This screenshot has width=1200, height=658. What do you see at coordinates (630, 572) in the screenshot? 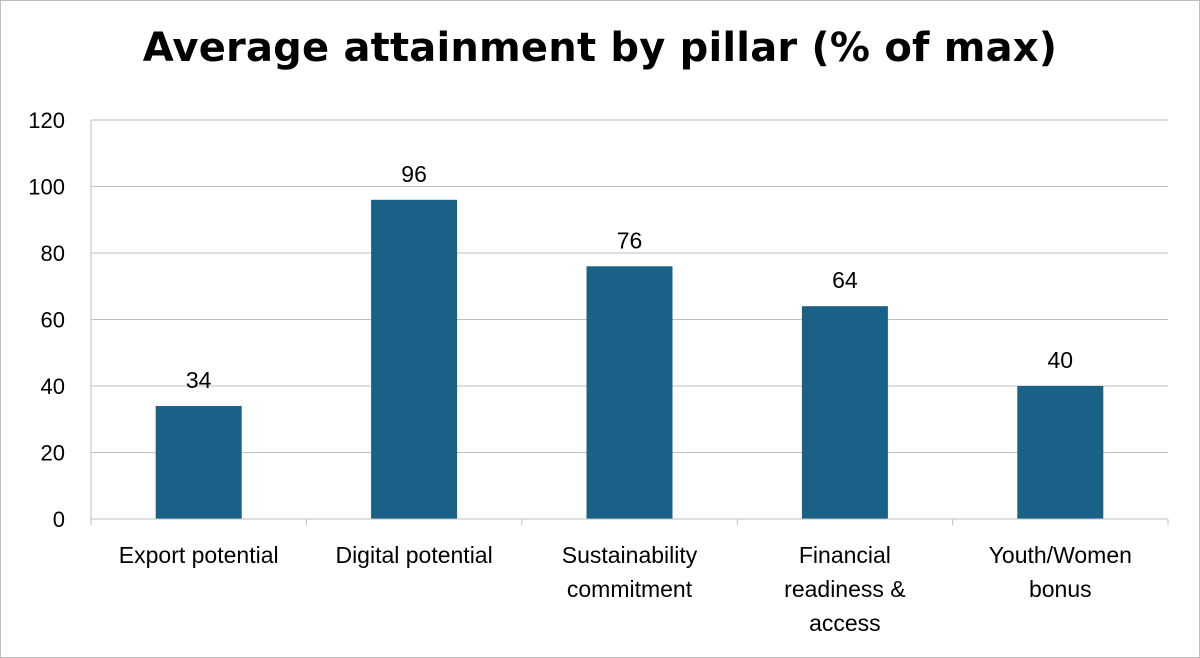
I see `x-tick-label: Sustainability commitment` at bounding box center [630, 572].